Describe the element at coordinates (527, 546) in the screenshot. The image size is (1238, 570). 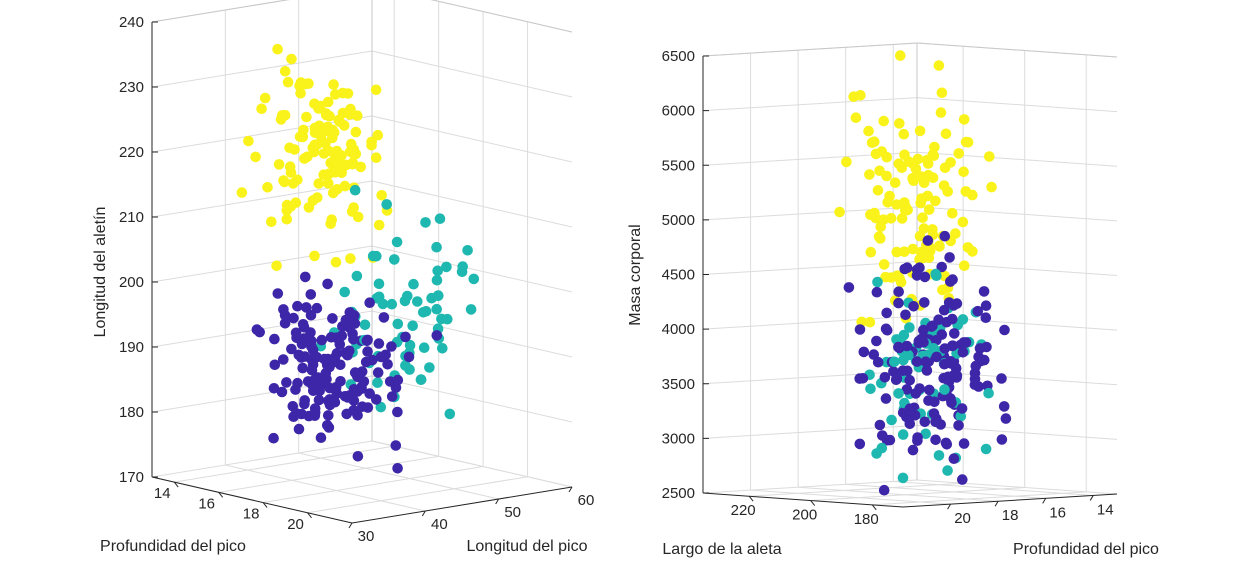
I see `left-y-axis-label: Longitud del pico` at that location.